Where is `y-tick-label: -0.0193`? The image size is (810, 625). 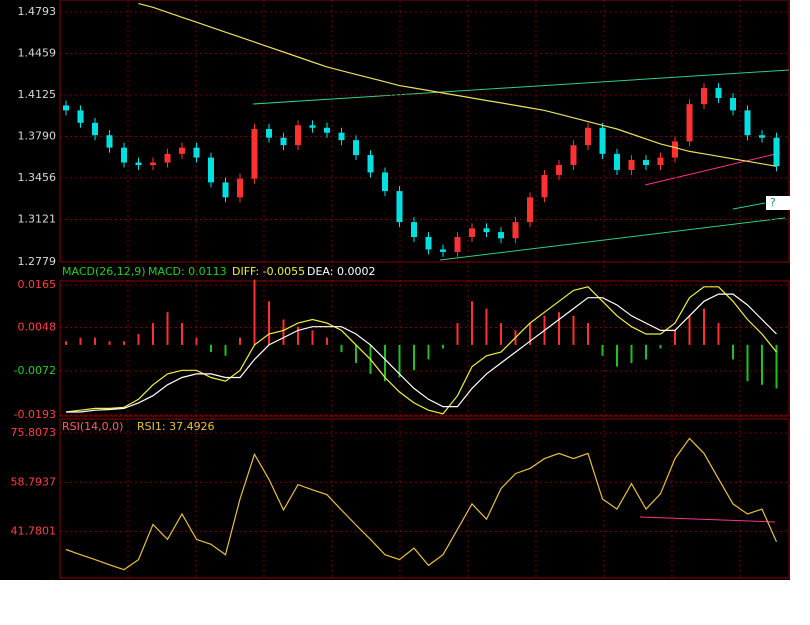
y-tick-label: -0.0193 is located at coordinates (35, 414).